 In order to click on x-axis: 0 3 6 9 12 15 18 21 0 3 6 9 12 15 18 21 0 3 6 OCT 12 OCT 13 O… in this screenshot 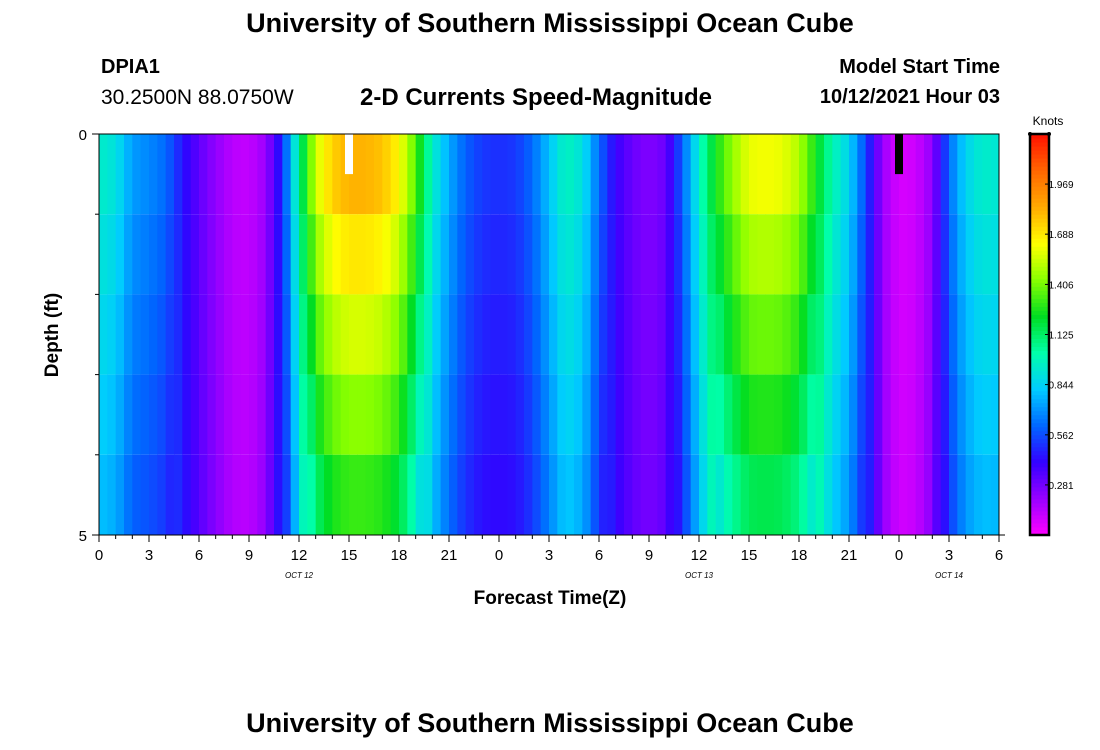, I will do `click(550, 557)`.